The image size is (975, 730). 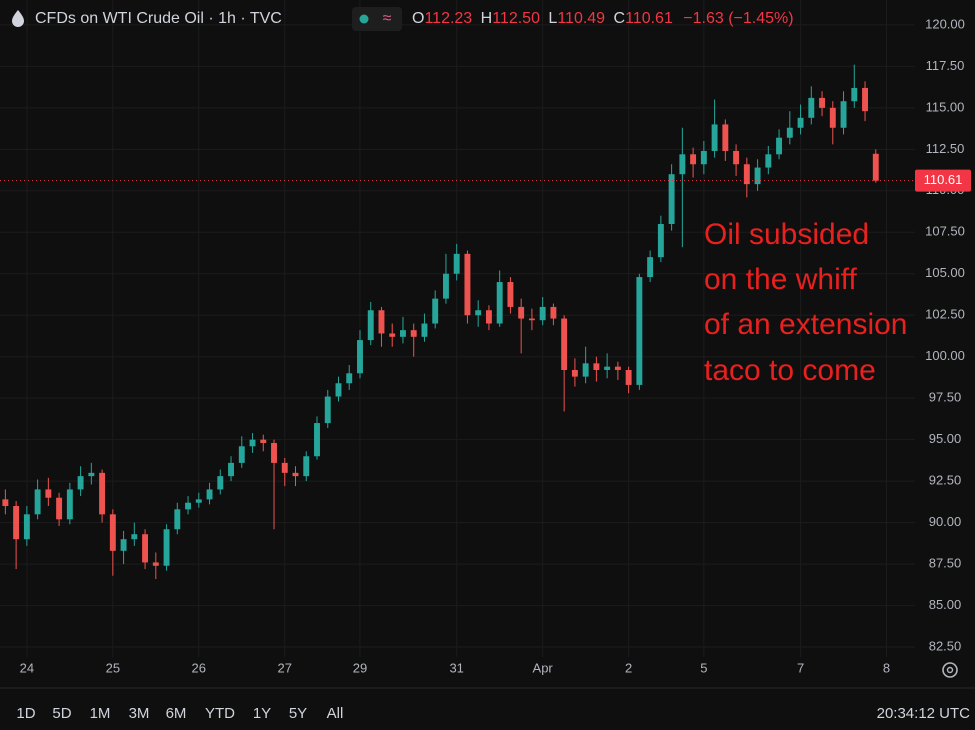 I want to click on y-tick-label: 95.00, so click(x=945, y=438).